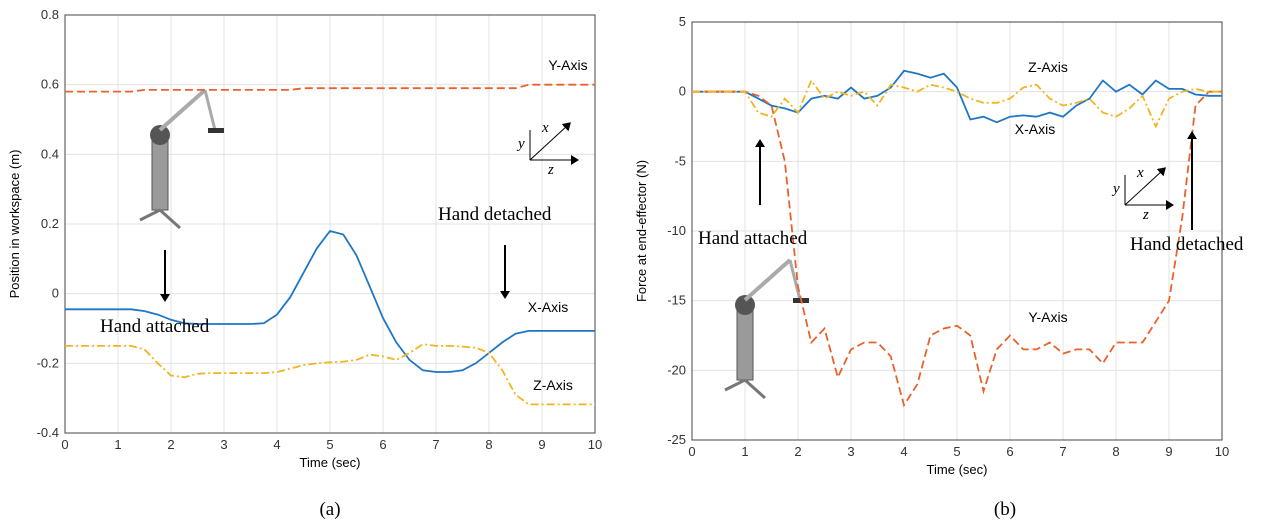 This screenshot has width=1279, height=530. I want to click on y-tick-label: 0.2, so click(50, 223).